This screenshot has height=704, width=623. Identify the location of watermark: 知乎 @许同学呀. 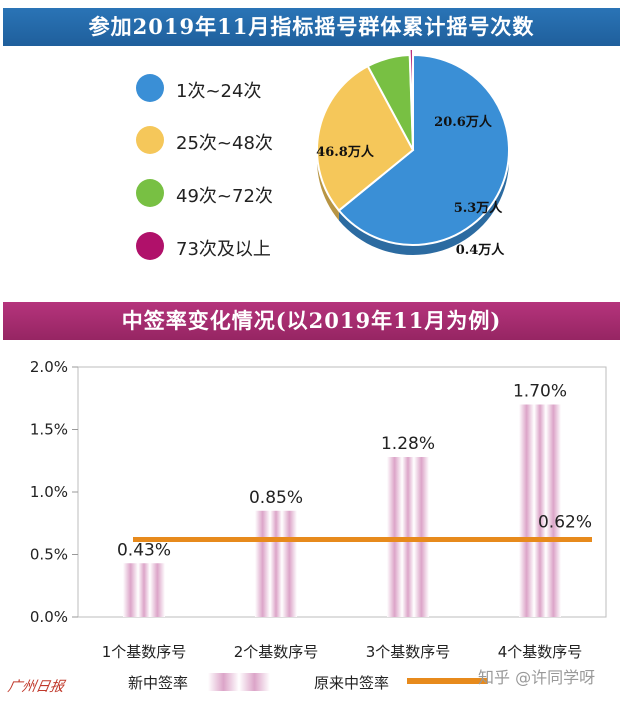
(537, 677).